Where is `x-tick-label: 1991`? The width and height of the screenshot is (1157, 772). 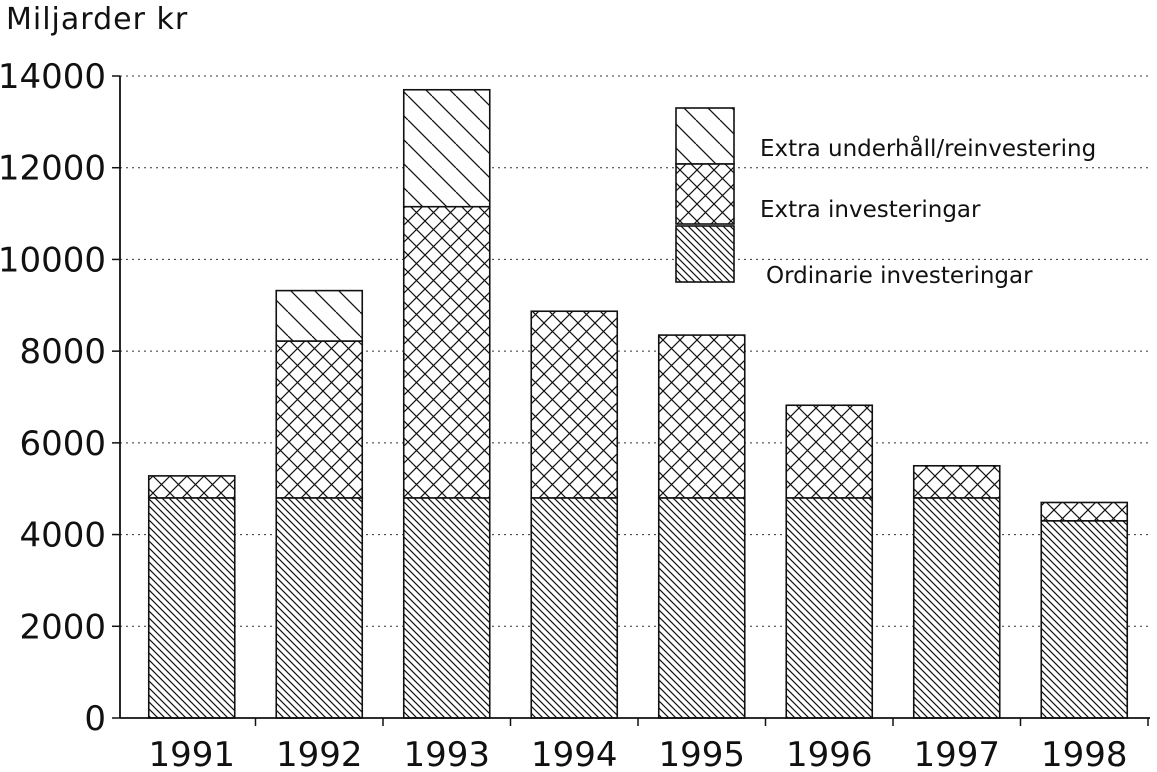
x-tick-label: 1991 is located at coordinates (191, 753).